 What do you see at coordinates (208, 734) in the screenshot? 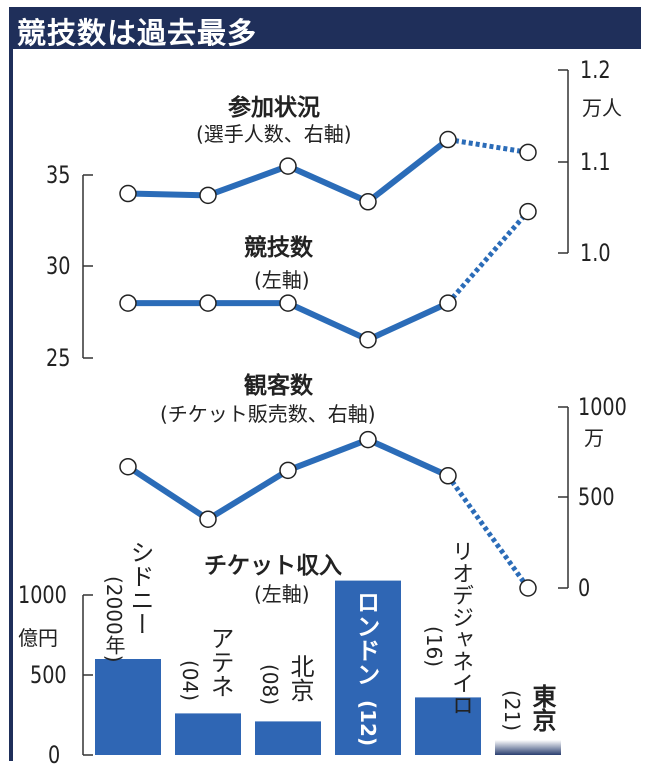
I see `bar-アテネ` at bounding box center [208, 734].